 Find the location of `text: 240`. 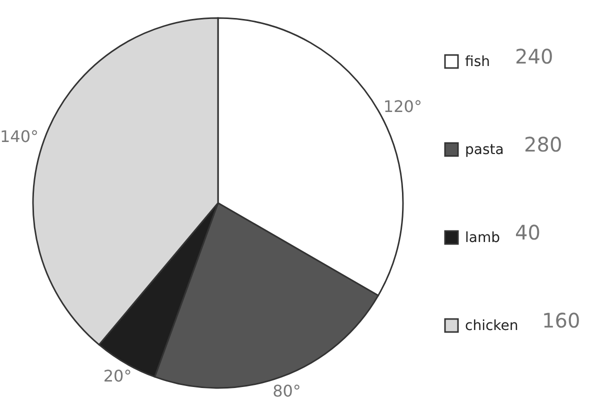

text: 240 is located at coordinates (534, 56).